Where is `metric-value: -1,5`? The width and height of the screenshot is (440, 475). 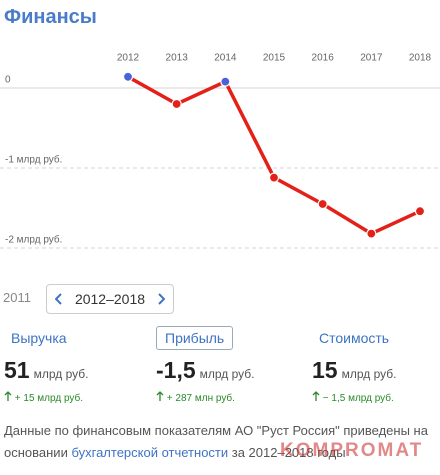
metric-value: -1,5 is located at coordinates (176, 370).